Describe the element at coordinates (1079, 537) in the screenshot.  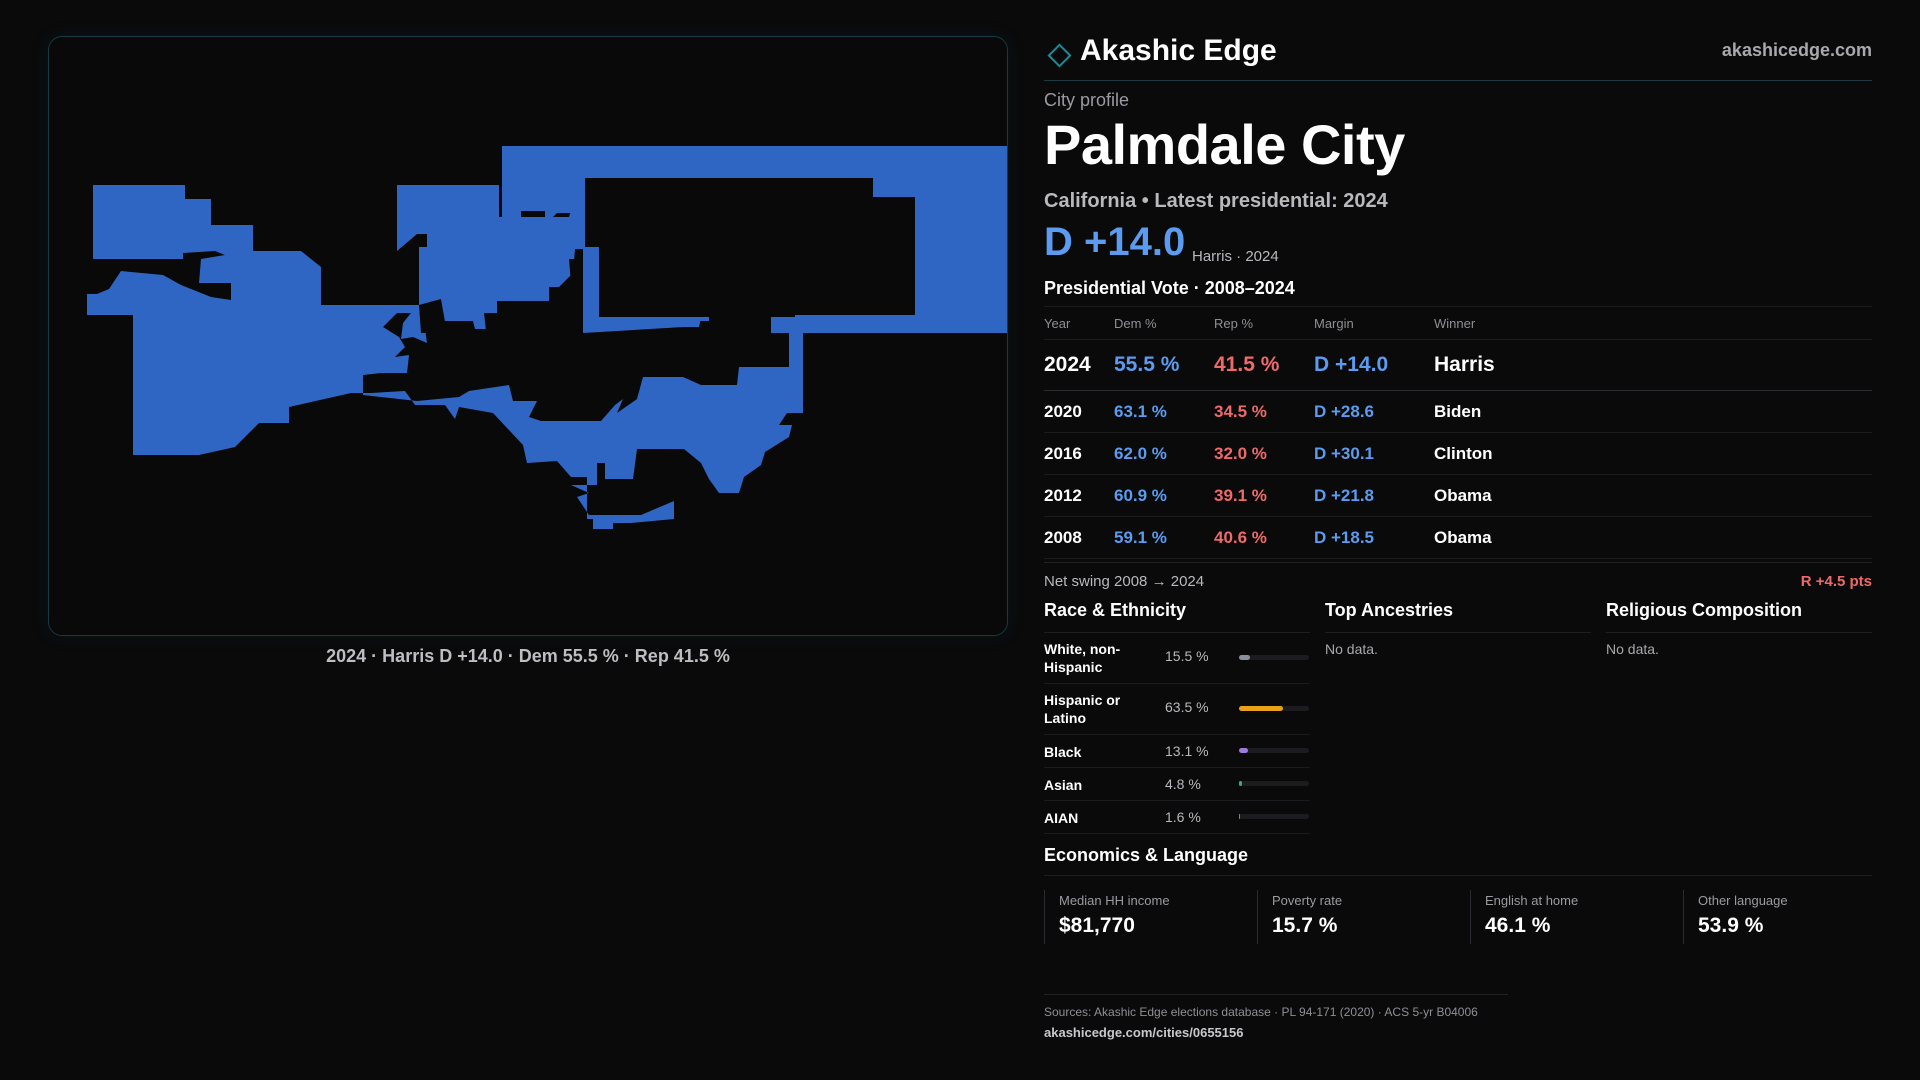
I see `cell-year: 2008` at that location.